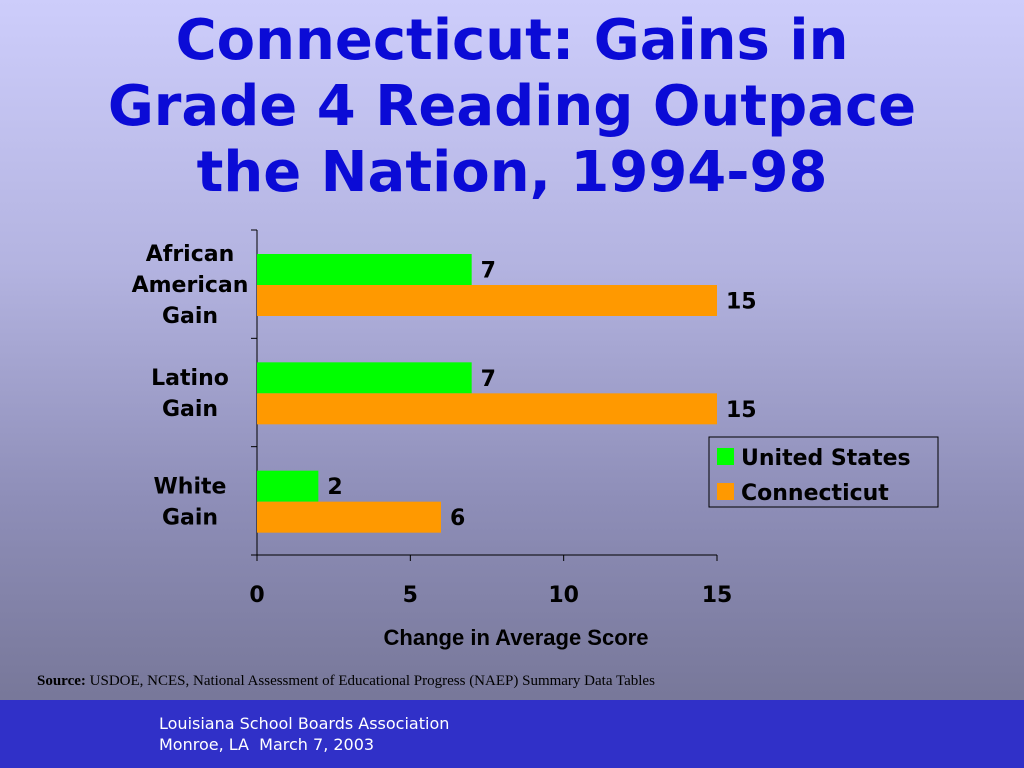  I want to click on footer-organization: Louisiana School Boards Association, so click(304, 723).